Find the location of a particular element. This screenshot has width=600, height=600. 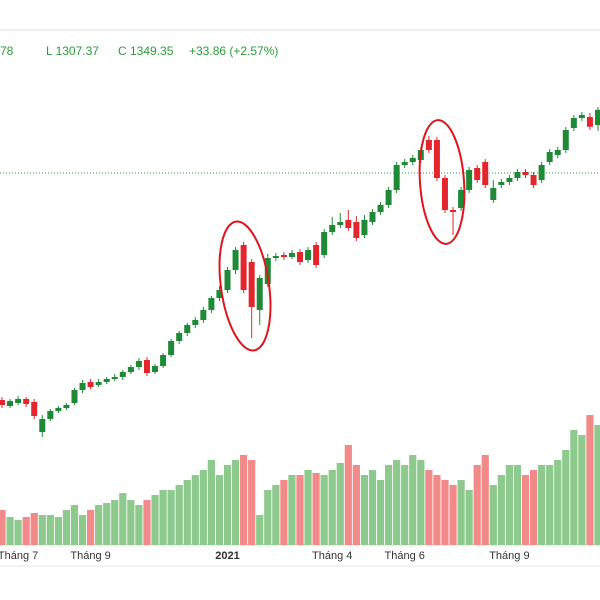

x-tick-label: Tháng 9 is located at coordinates (90, 556).